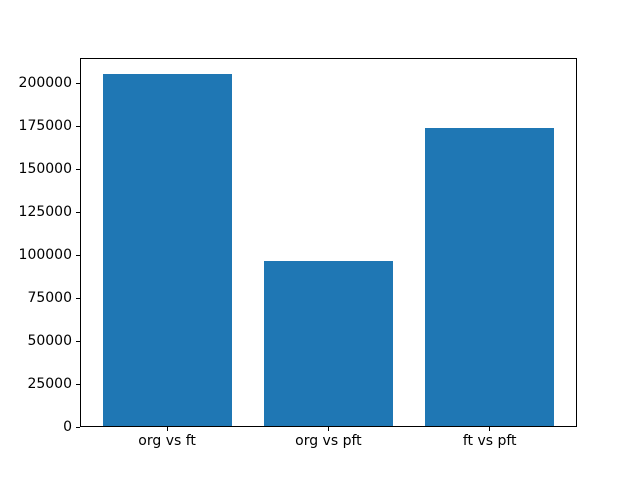 The height and width of the screenshot is (480, 640). Describe the element at coordinates (49, 298) in the screenshot. I see `y-tick-label: 75000` at that location.